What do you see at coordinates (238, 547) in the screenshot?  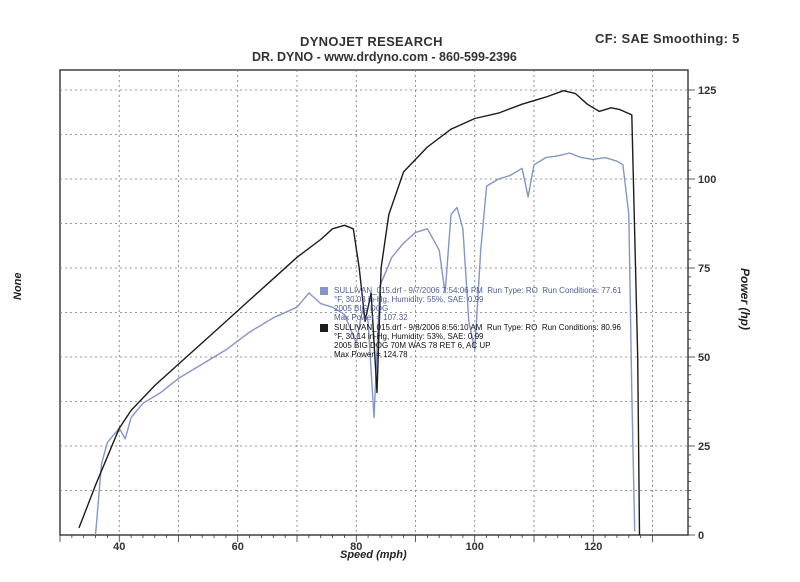 I see `x-tick-label: 60` at bounding box center [238, 547].